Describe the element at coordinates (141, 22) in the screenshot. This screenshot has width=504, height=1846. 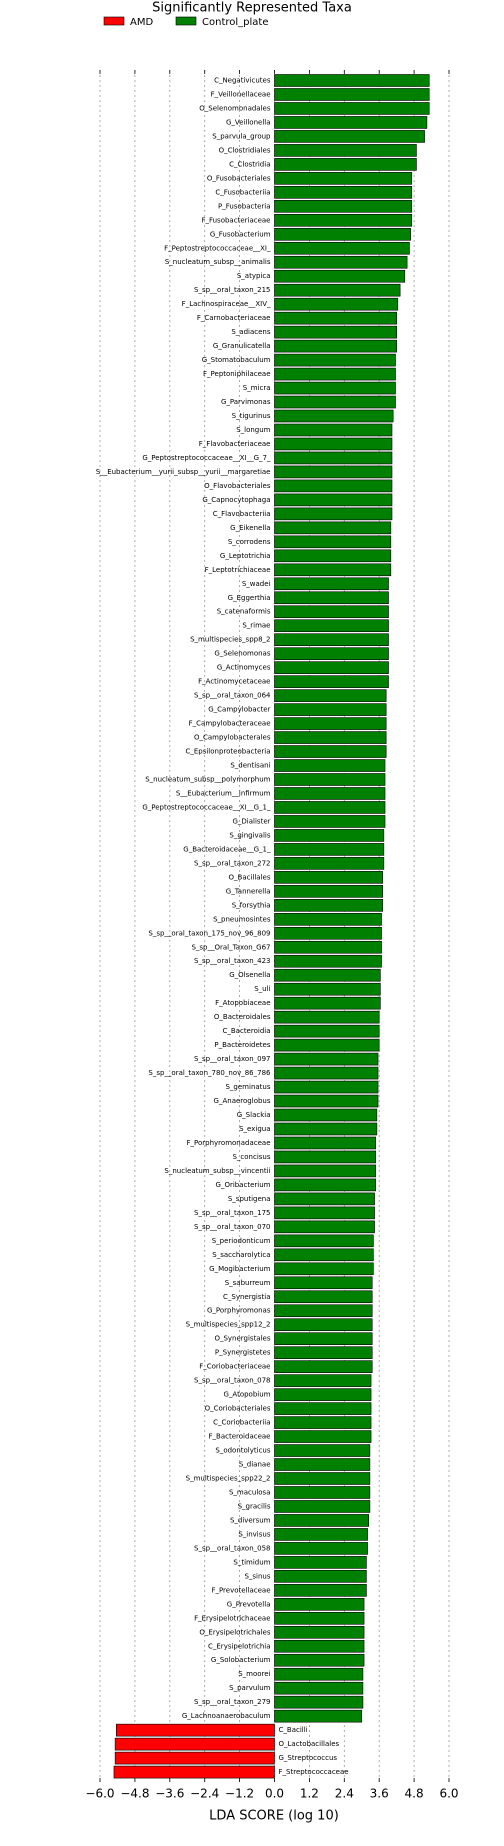
I see `legend-label: AMD` at that location.